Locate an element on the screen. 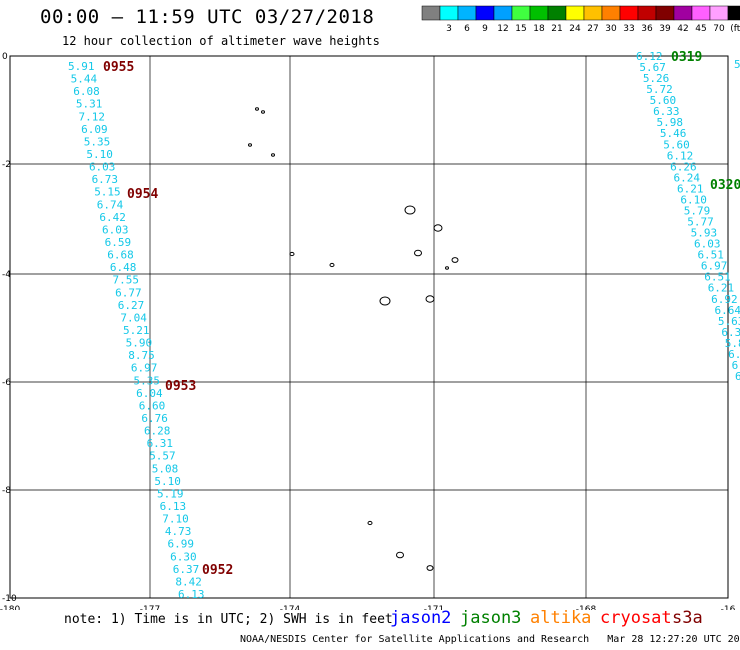  longitude-tick: -16 is located at coordinates (728, 607).